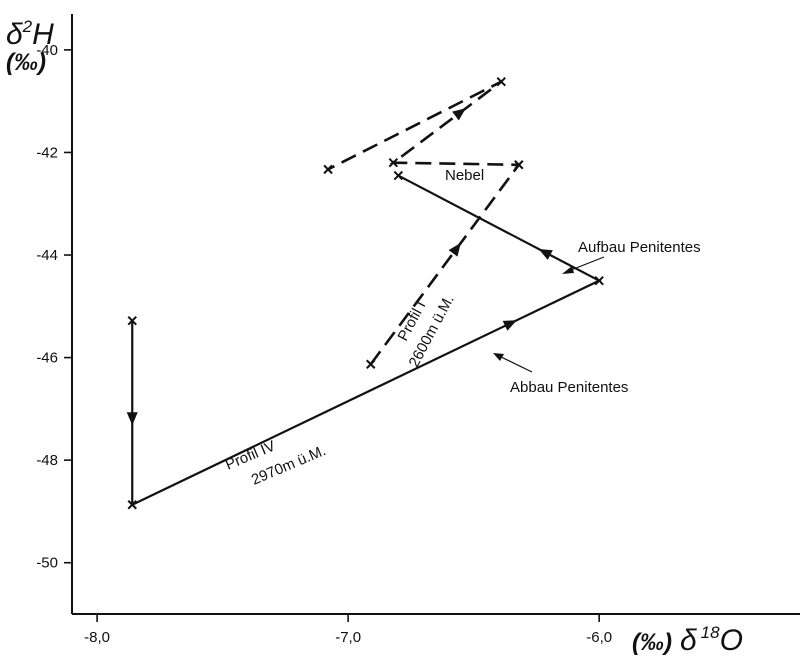 The height and width of the screenshot is (656, 804). I want to click on profil-iv-label: Profil IV 2970m ü.M., so click(276, 463).